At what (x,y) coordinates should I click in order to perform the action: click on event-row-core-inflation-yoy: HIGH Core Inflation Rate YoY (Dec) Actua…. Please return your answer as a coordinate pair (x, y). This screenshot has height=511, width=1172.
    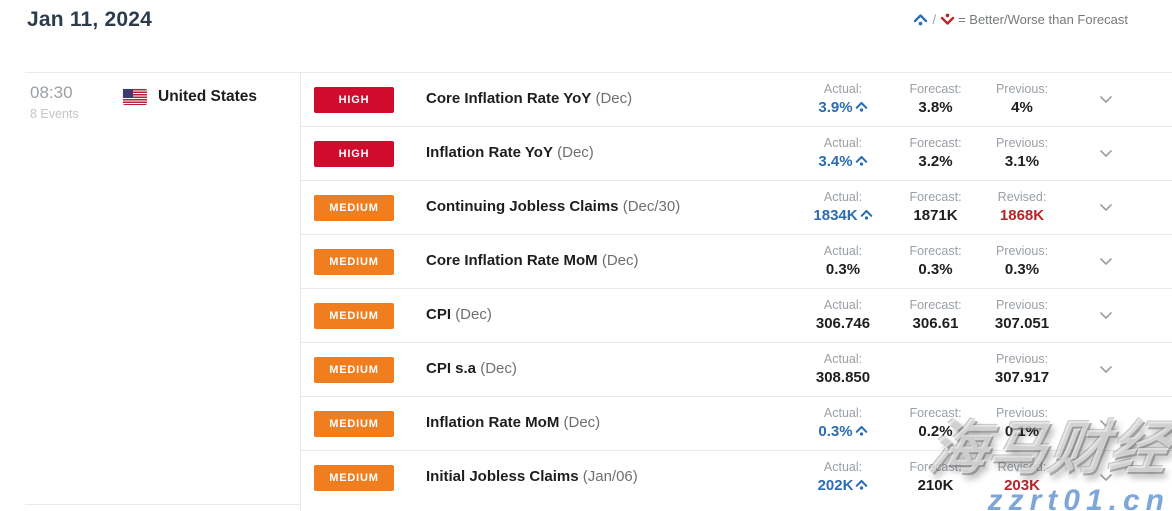
    Looking at the image, I should click on (736, 100).